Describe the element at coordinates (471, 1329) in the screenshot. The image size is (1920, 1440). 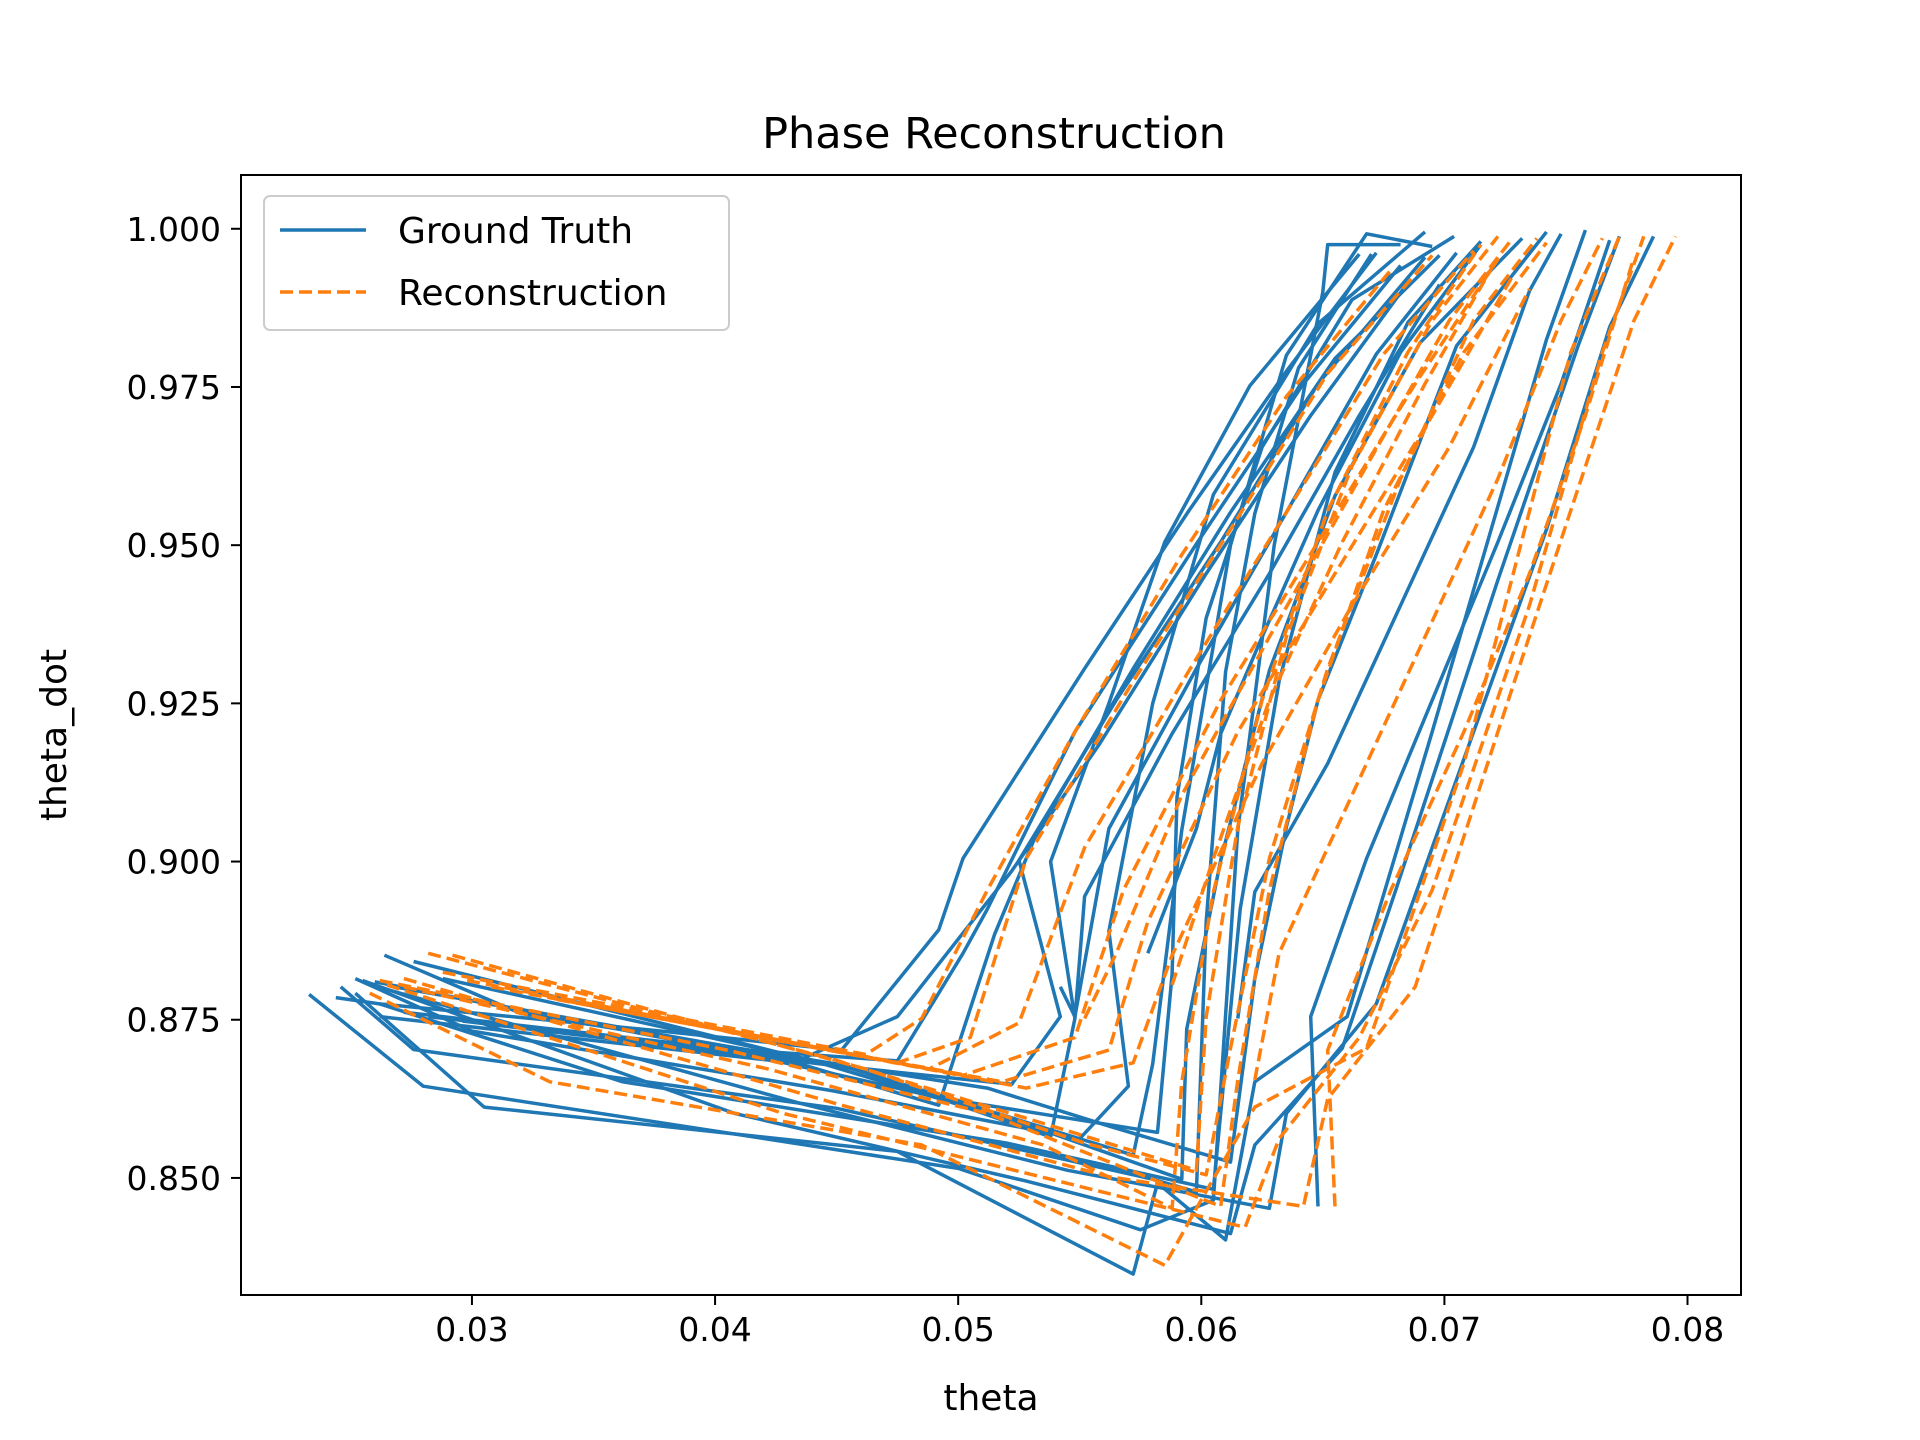
I see `x-tick-label: 0.03` at that location.